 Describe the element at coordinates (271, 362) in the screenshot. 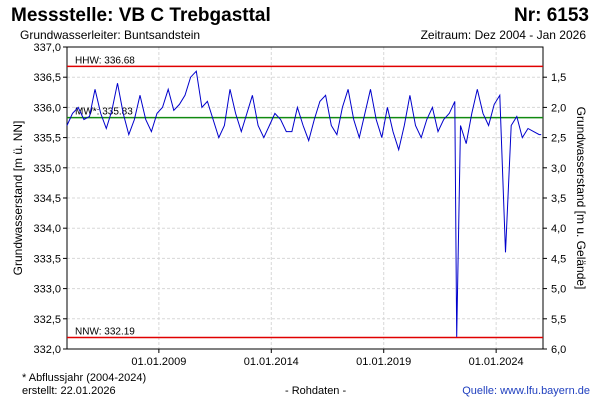

I see `x-tick-label: 01.01.2014` at that location.